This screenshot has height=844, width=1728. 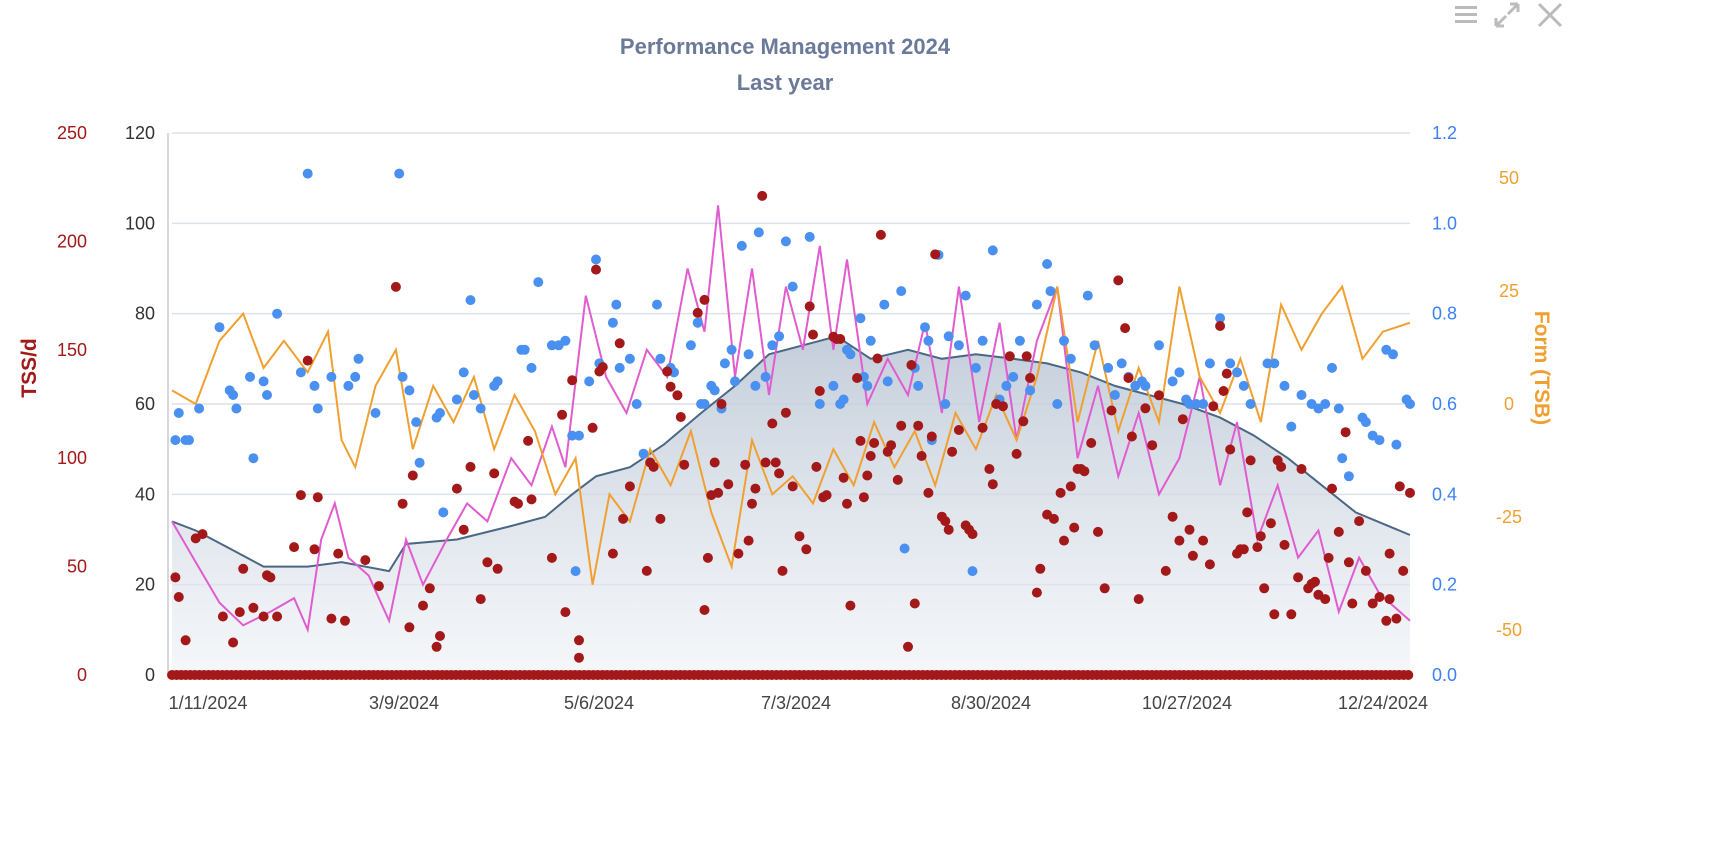 What do you see at coordinates (1383, 703) in the screenshot?
I see `x-tick-label: 12/24/2024` at bounding box center [1383, 703].